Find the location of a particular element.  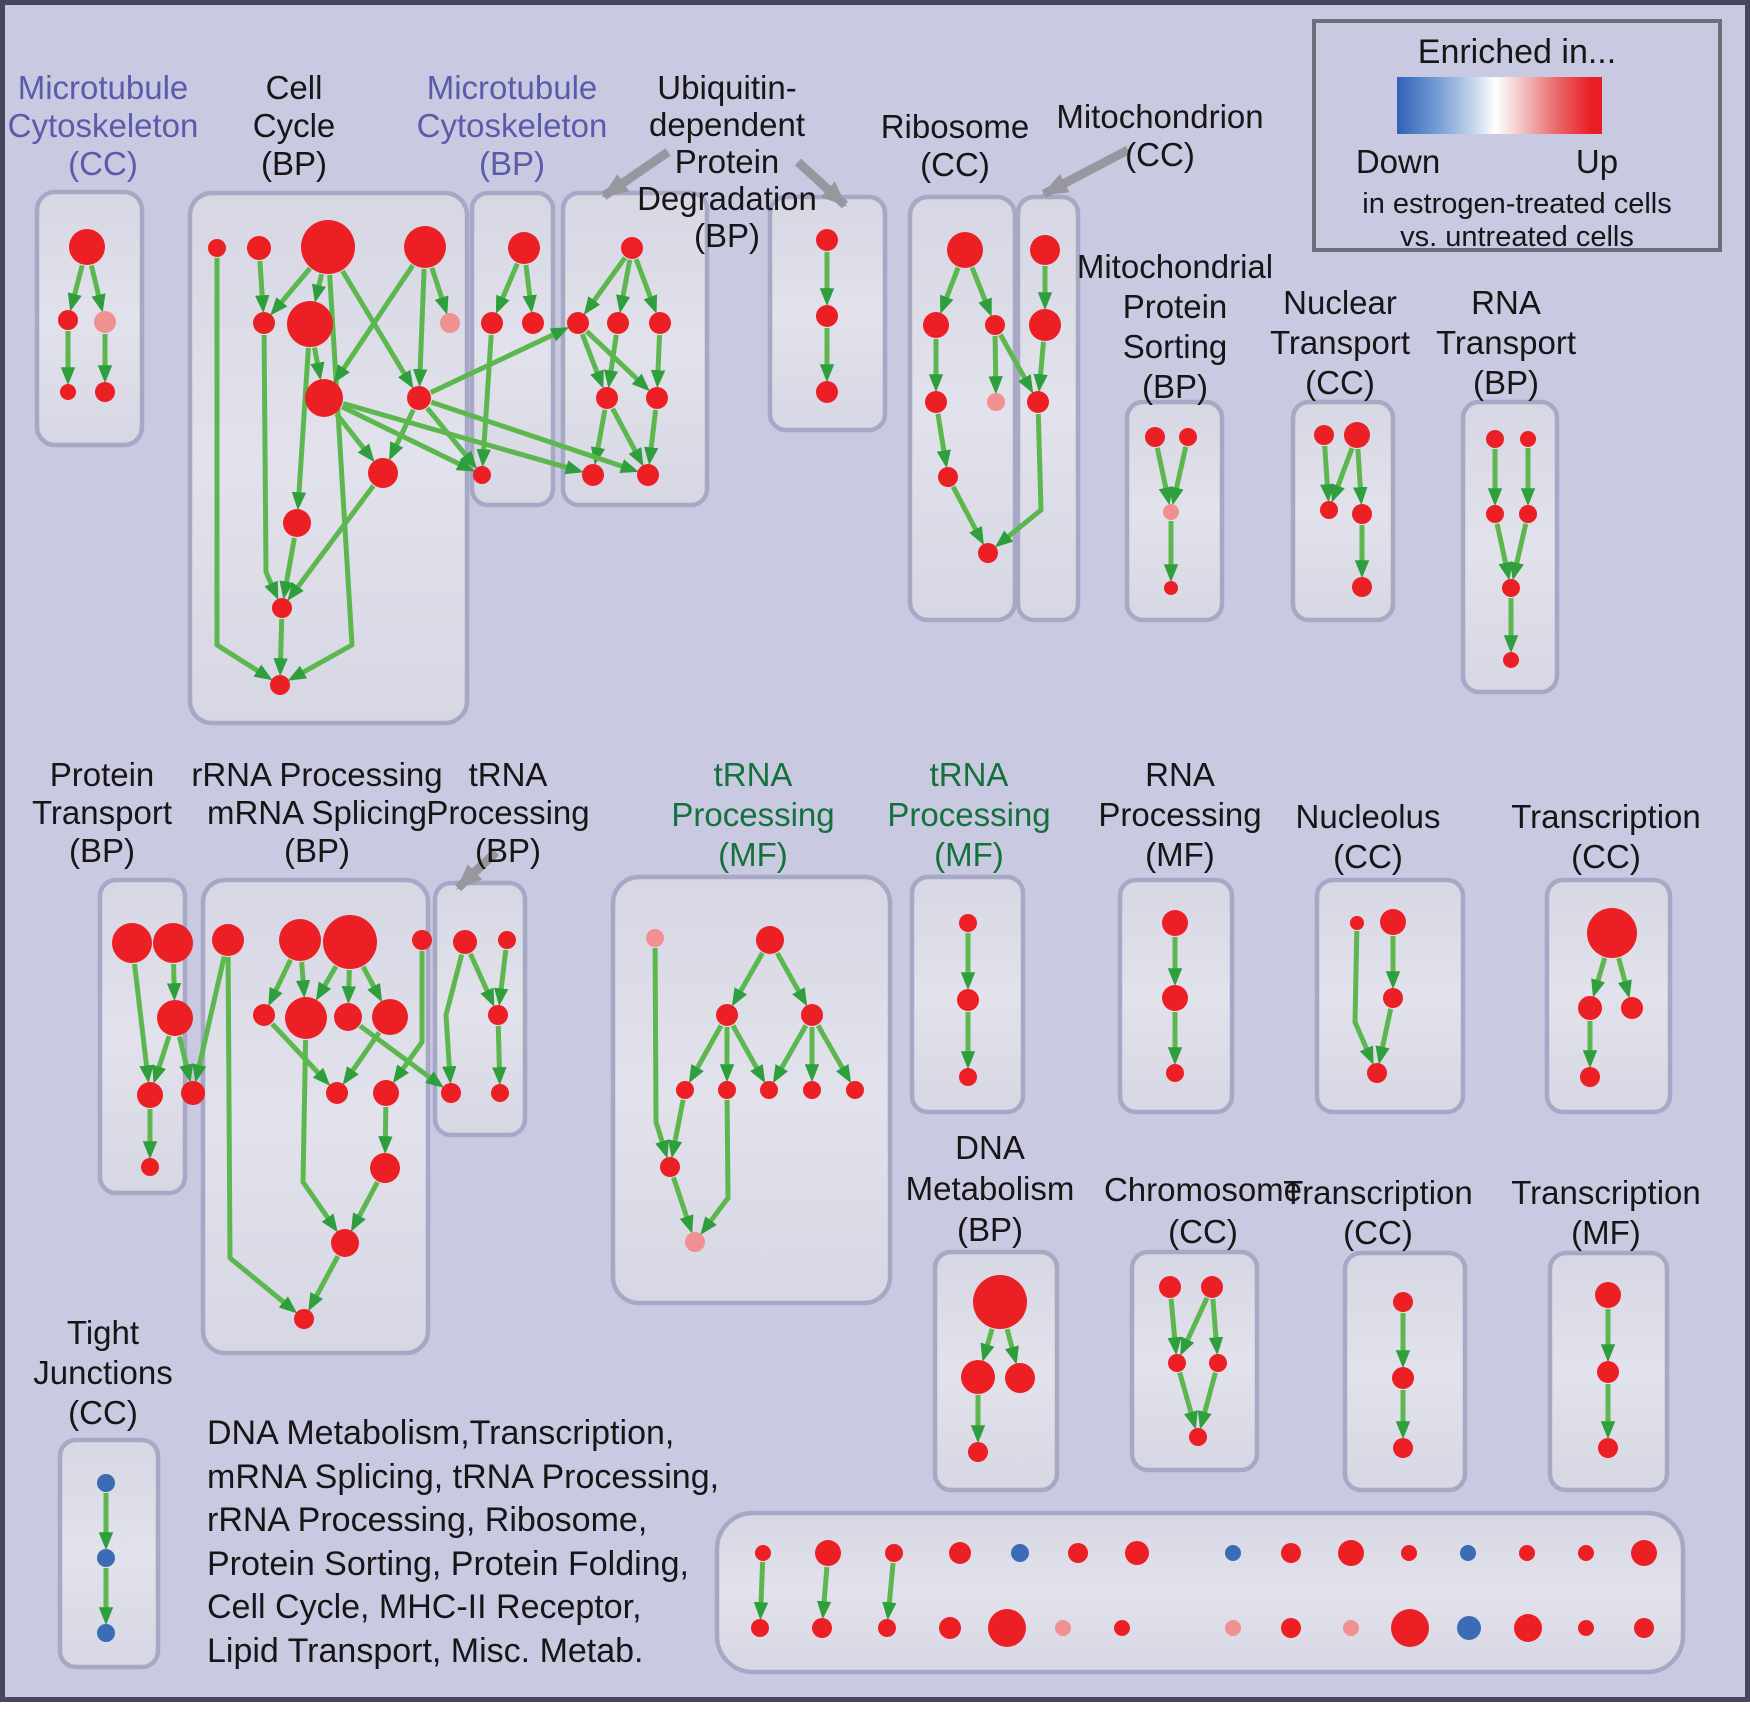

cluster-label: Protein is located at coordinates (727, 161).